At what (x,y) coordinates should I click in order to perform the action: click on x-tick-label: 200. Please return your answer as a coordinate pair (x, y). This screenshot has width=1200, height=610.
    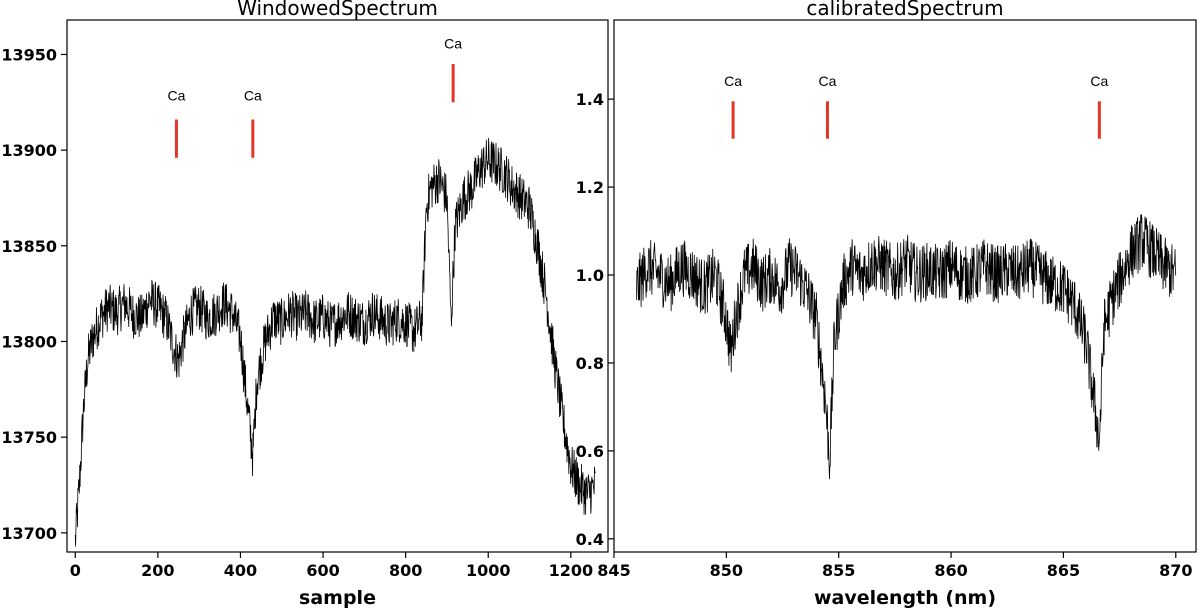
    Looking at the image, I should click on (157, 570).